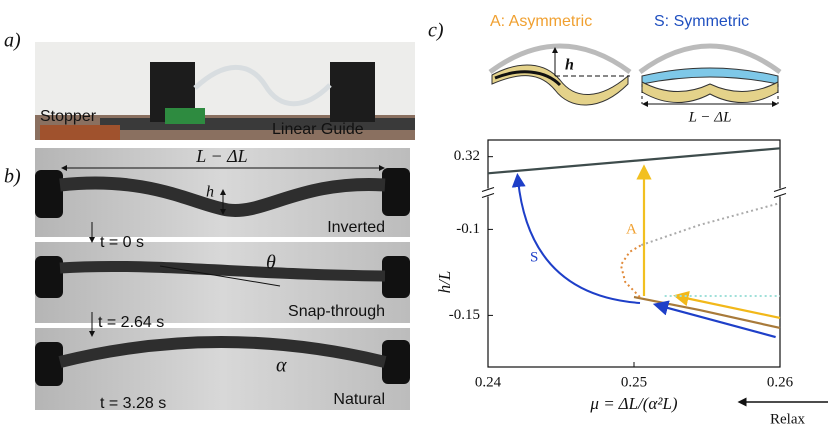 This screenshot has height=437, width=830. I want to click on time-label: t = 3.28 s, so click(133, 403).